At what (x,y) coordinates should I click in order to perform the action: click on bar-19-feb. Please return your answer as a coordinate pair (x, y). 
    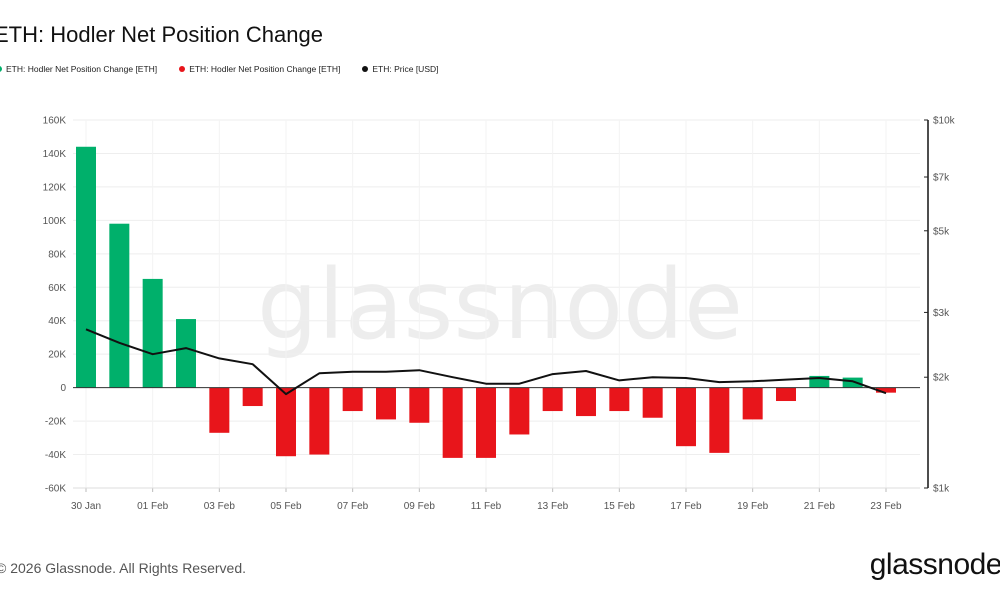
    Looking at the image, I should click on (752, 403).